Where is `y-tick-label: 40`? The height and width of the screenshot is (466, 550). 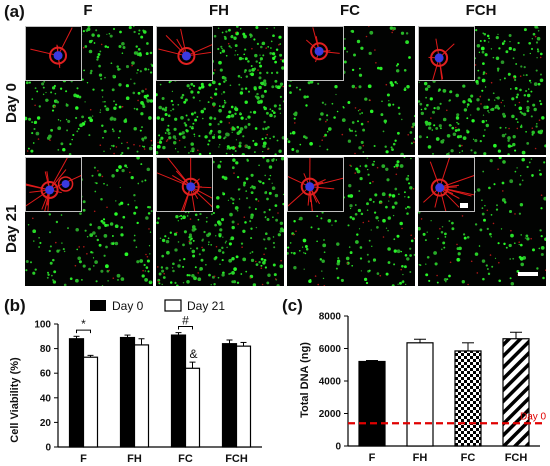
y-tick-label: 40 is located at coordinates (46, 398).